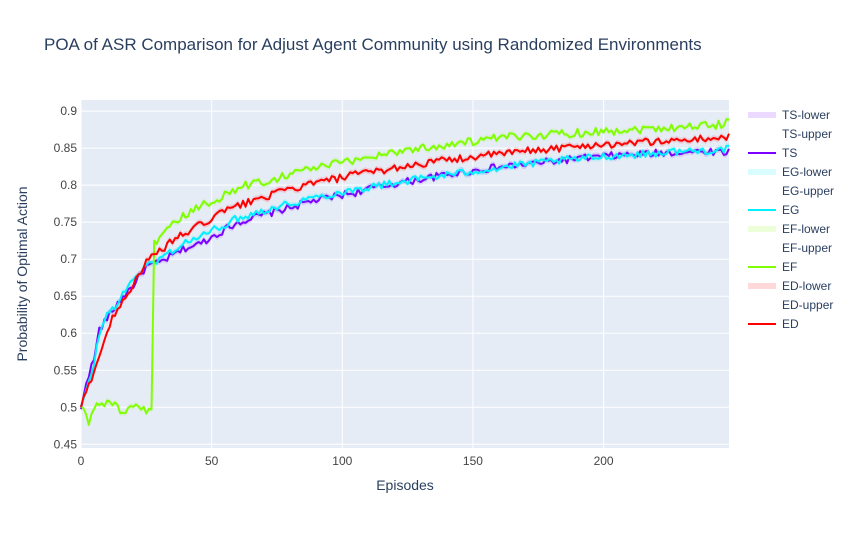  I want to click on legend-item: EF-lower, so click(789, 229).